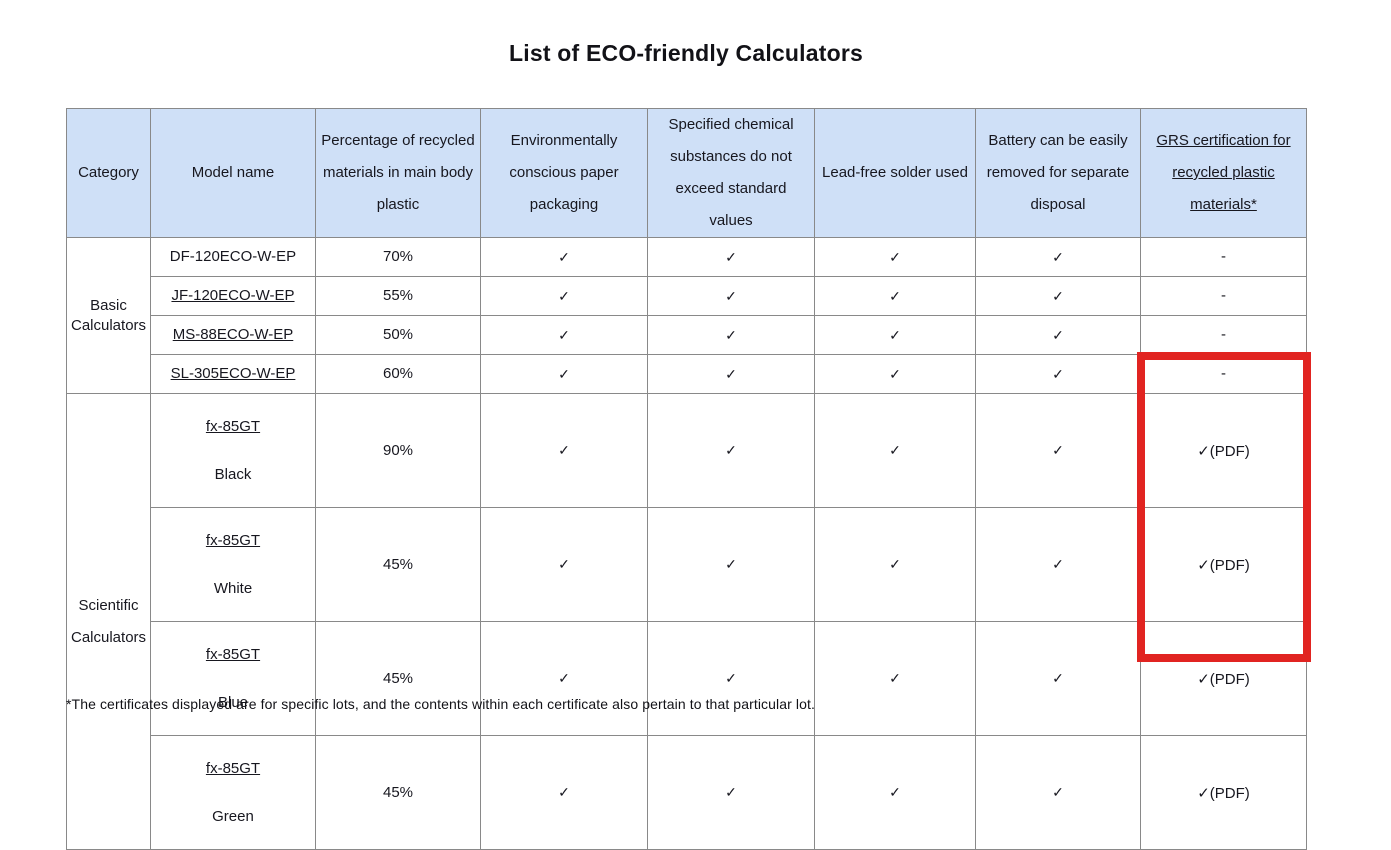 The image size is (1391, 850). I want to click on header-category: Category, so click(108, 173).